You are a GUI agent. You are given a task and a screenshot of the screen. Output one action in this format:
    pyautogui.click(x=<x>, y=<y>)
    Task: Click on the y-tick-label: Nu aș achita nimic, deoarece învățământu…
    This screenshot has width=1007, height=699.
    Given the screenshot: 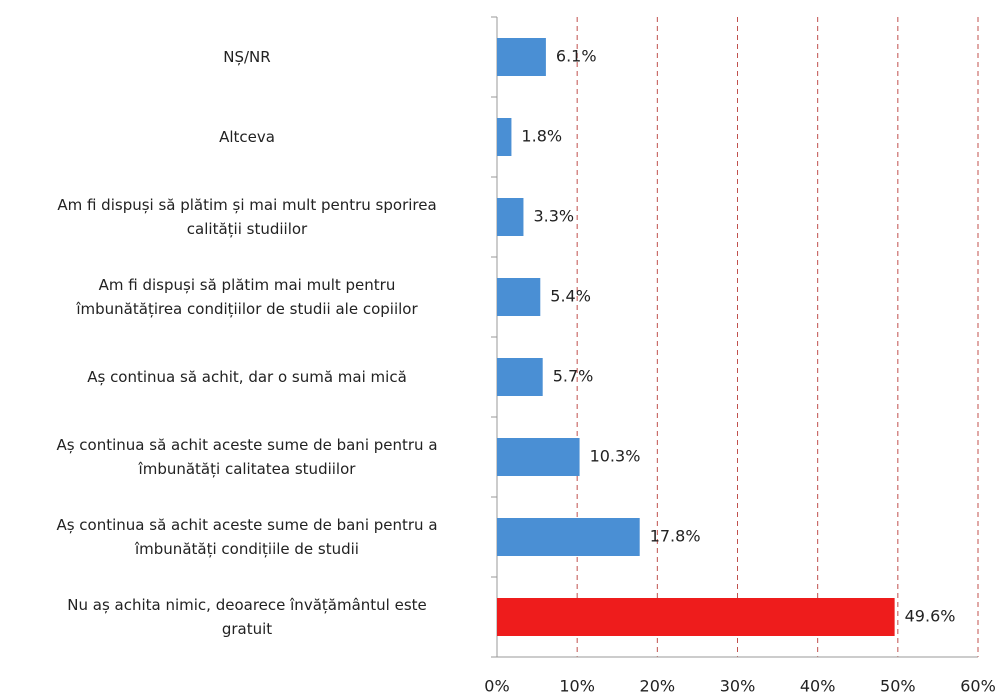 What is the action you would take?
    pyautogui.click(x=247, y=617)
    